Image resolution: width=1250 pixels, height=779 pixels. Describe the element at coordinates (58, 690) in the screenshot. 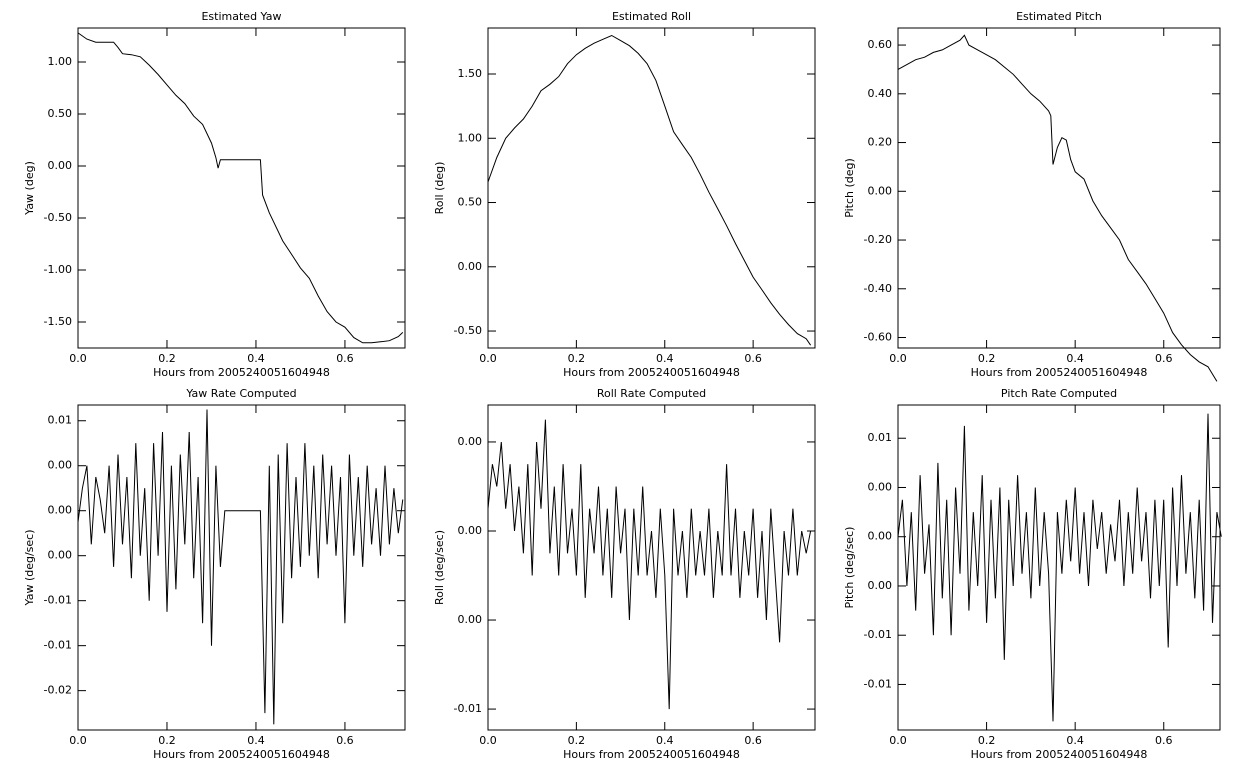

I see `y-tick-label: -0.02` at that location.